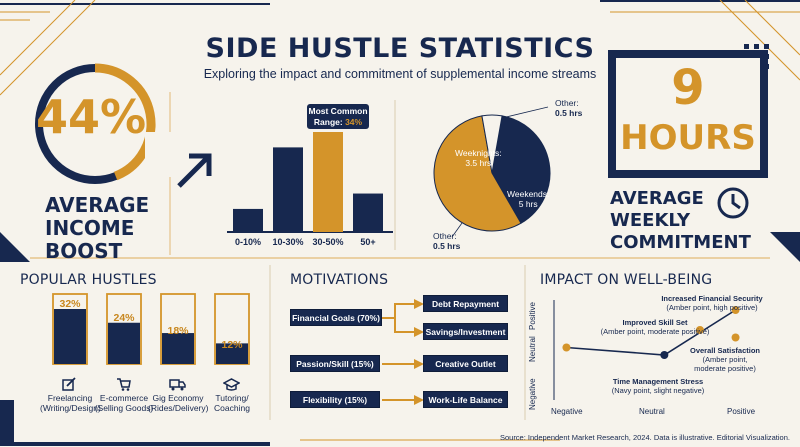 The height and width of the screenshot is (447, 800). I want to click on y-tick-label: Positive, so click(532, 315).